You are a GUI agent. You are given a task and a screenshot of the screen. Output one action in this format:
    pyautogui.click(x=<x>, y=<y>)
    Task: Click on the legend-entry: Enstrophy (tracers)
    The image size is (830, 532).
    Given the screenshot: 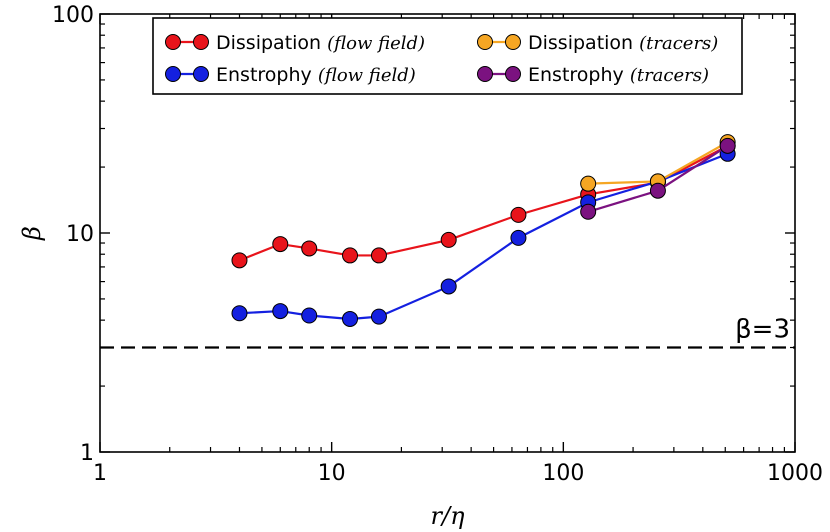 What is the action you would take?
    pyautogui.click(x=593, y=75)
    